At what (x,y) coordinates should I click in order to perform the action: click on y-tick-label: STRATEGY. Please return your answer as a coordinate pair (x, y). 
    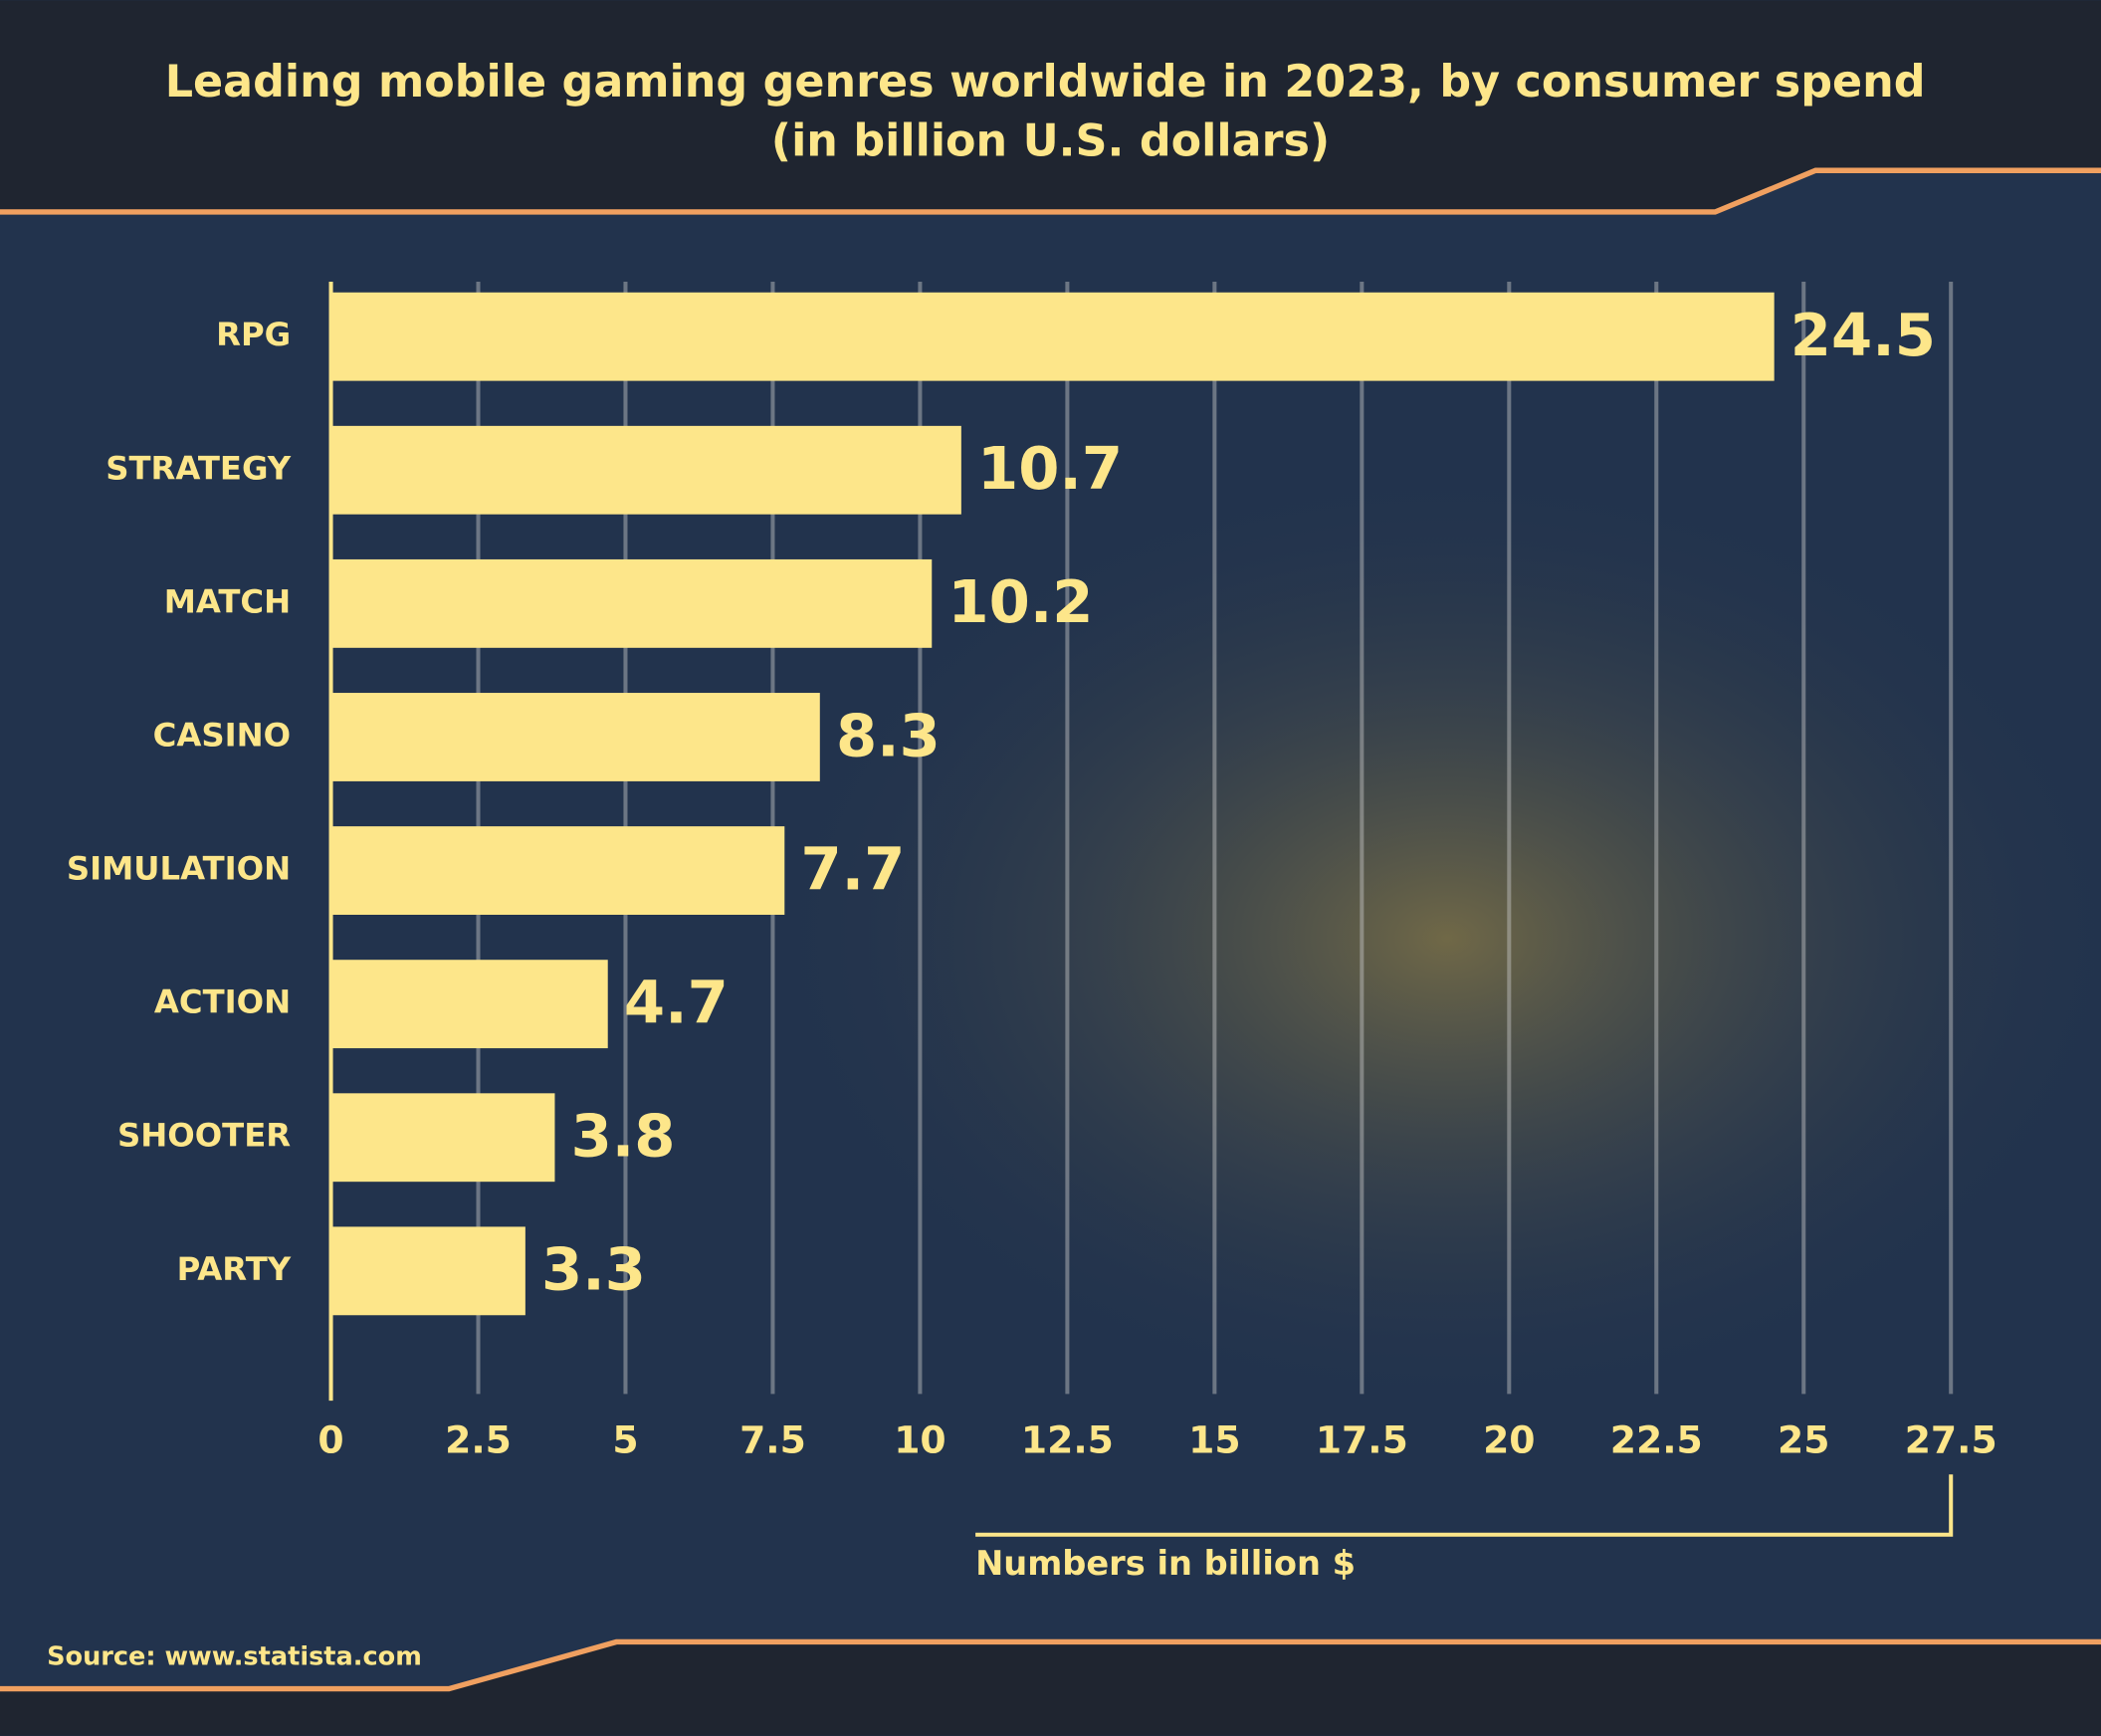
    Looking at the image, I should click on (198, 468).